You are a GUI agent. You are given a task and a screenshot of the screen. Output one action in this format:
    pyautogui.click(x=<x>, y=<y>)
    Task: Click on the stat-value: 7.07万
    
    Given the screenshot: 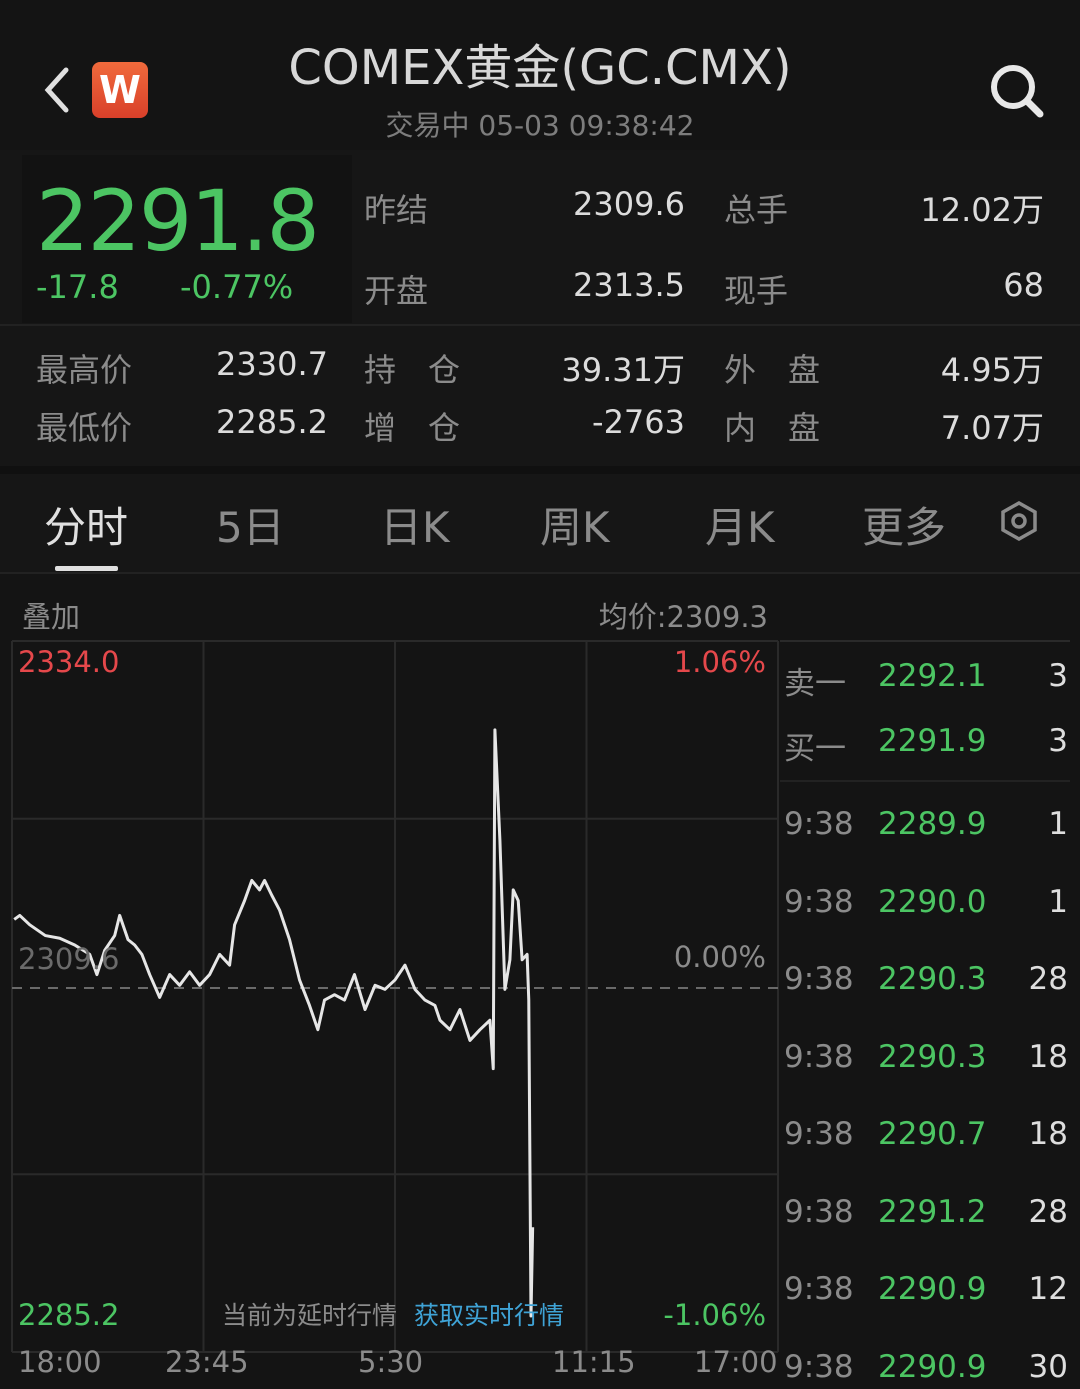 What is the action you would take?
    pyautogui.click(x=992, y=428)
    